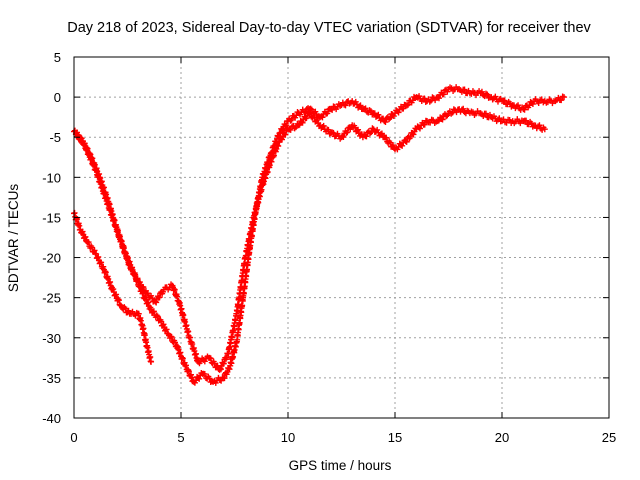 The image size is (640, 480). Describe the element at coordinates (51, 418) in the screenshot. I see `y-tick-label: -40` at that location.